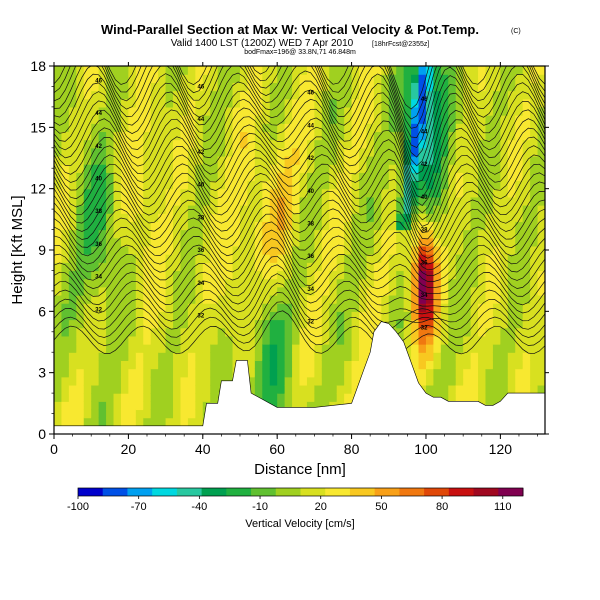  What do you see at coordinates (201, 120) in the screenshot?
I see `contour-label: 44` at bounding box center [201, 120].